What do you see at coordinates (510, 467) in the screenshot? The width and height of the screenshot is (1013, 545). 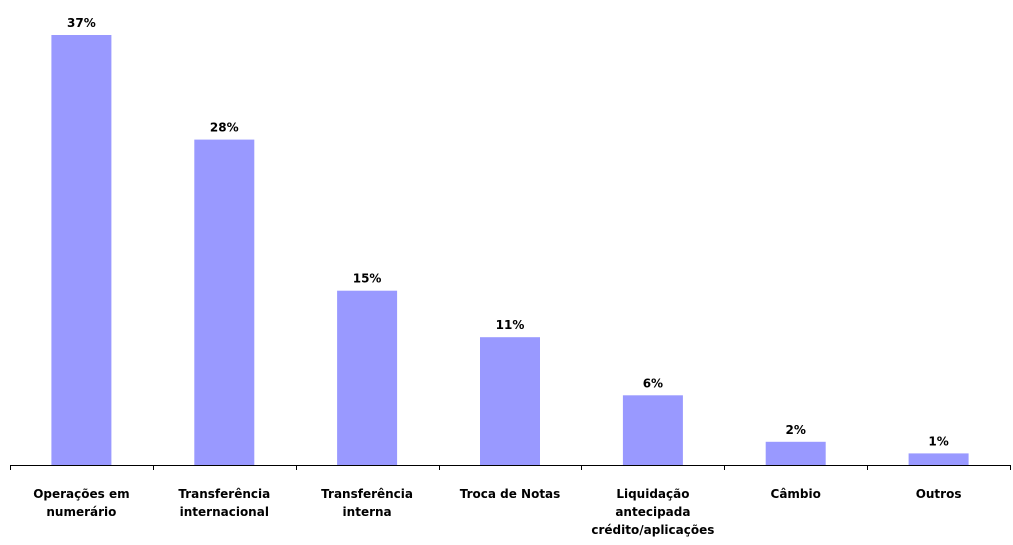 I see `x-axis-ticks` at bounding box center [510, 467].